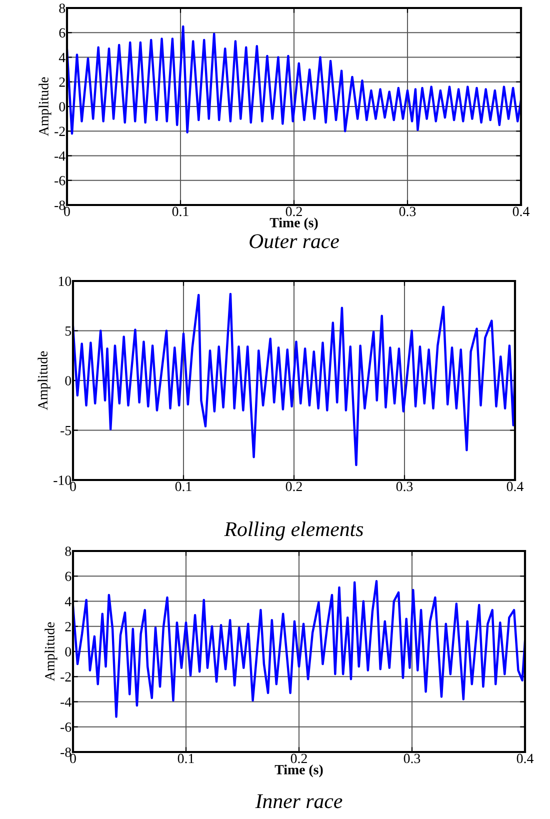 The height and width of the screenshot is (819, 550). I want to click on y-tick-label: -10, so click(63, 480).